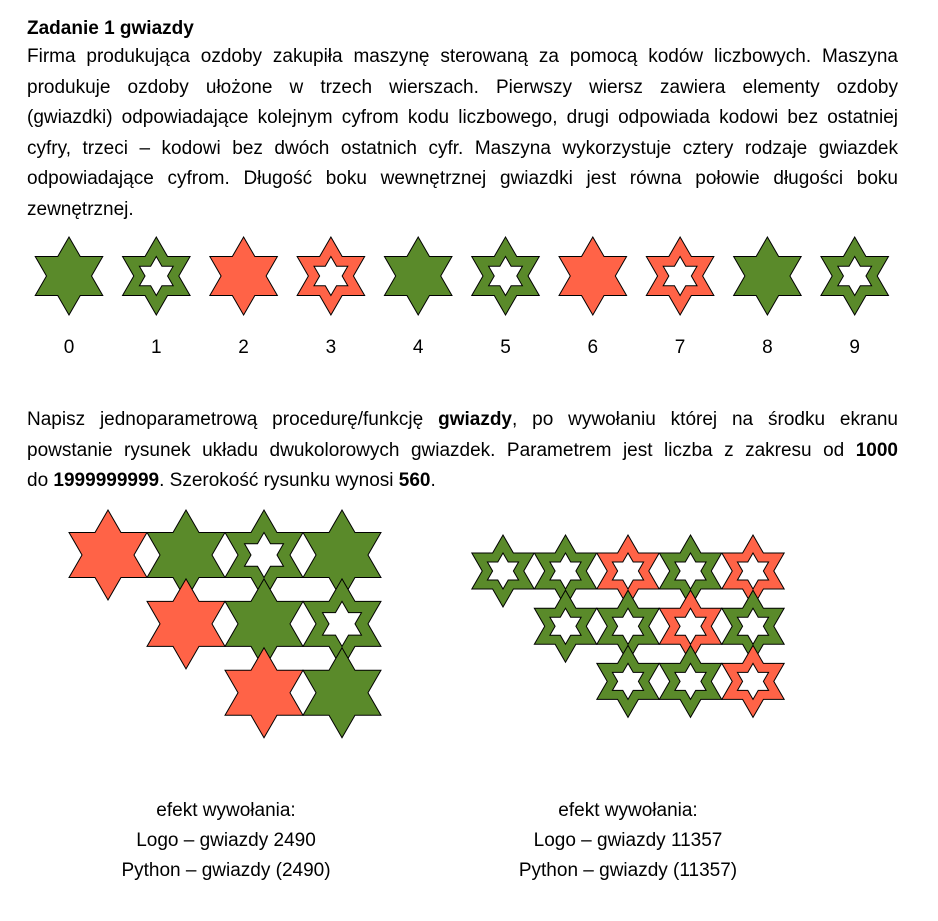  Describe the element at coordinates (156, 347) in the screenshot. I see `digit-label: 1` at that location.